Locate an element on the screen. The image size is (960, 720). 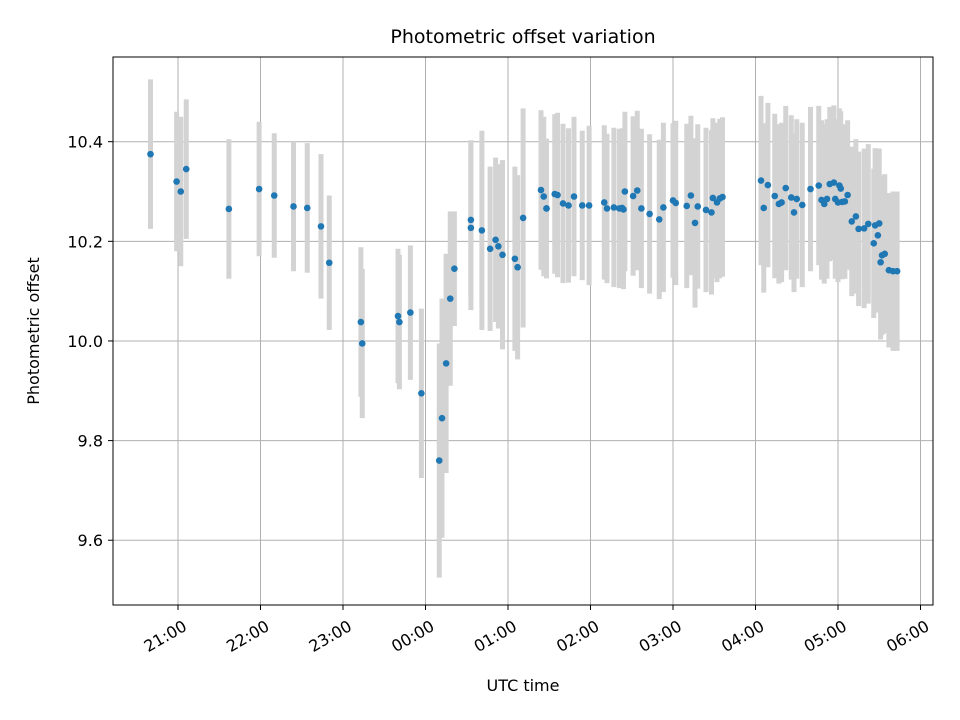
x-tick-label: 23:00 is located at coordinates (330, 636).